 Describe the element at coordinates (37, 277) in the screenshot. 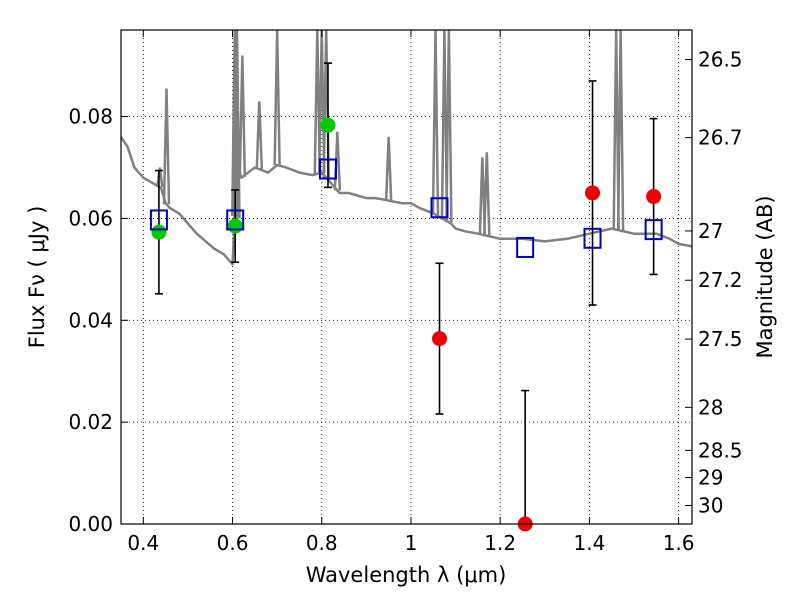

I see `y-axis-title: Flux Fν ( μJy )` at that location.